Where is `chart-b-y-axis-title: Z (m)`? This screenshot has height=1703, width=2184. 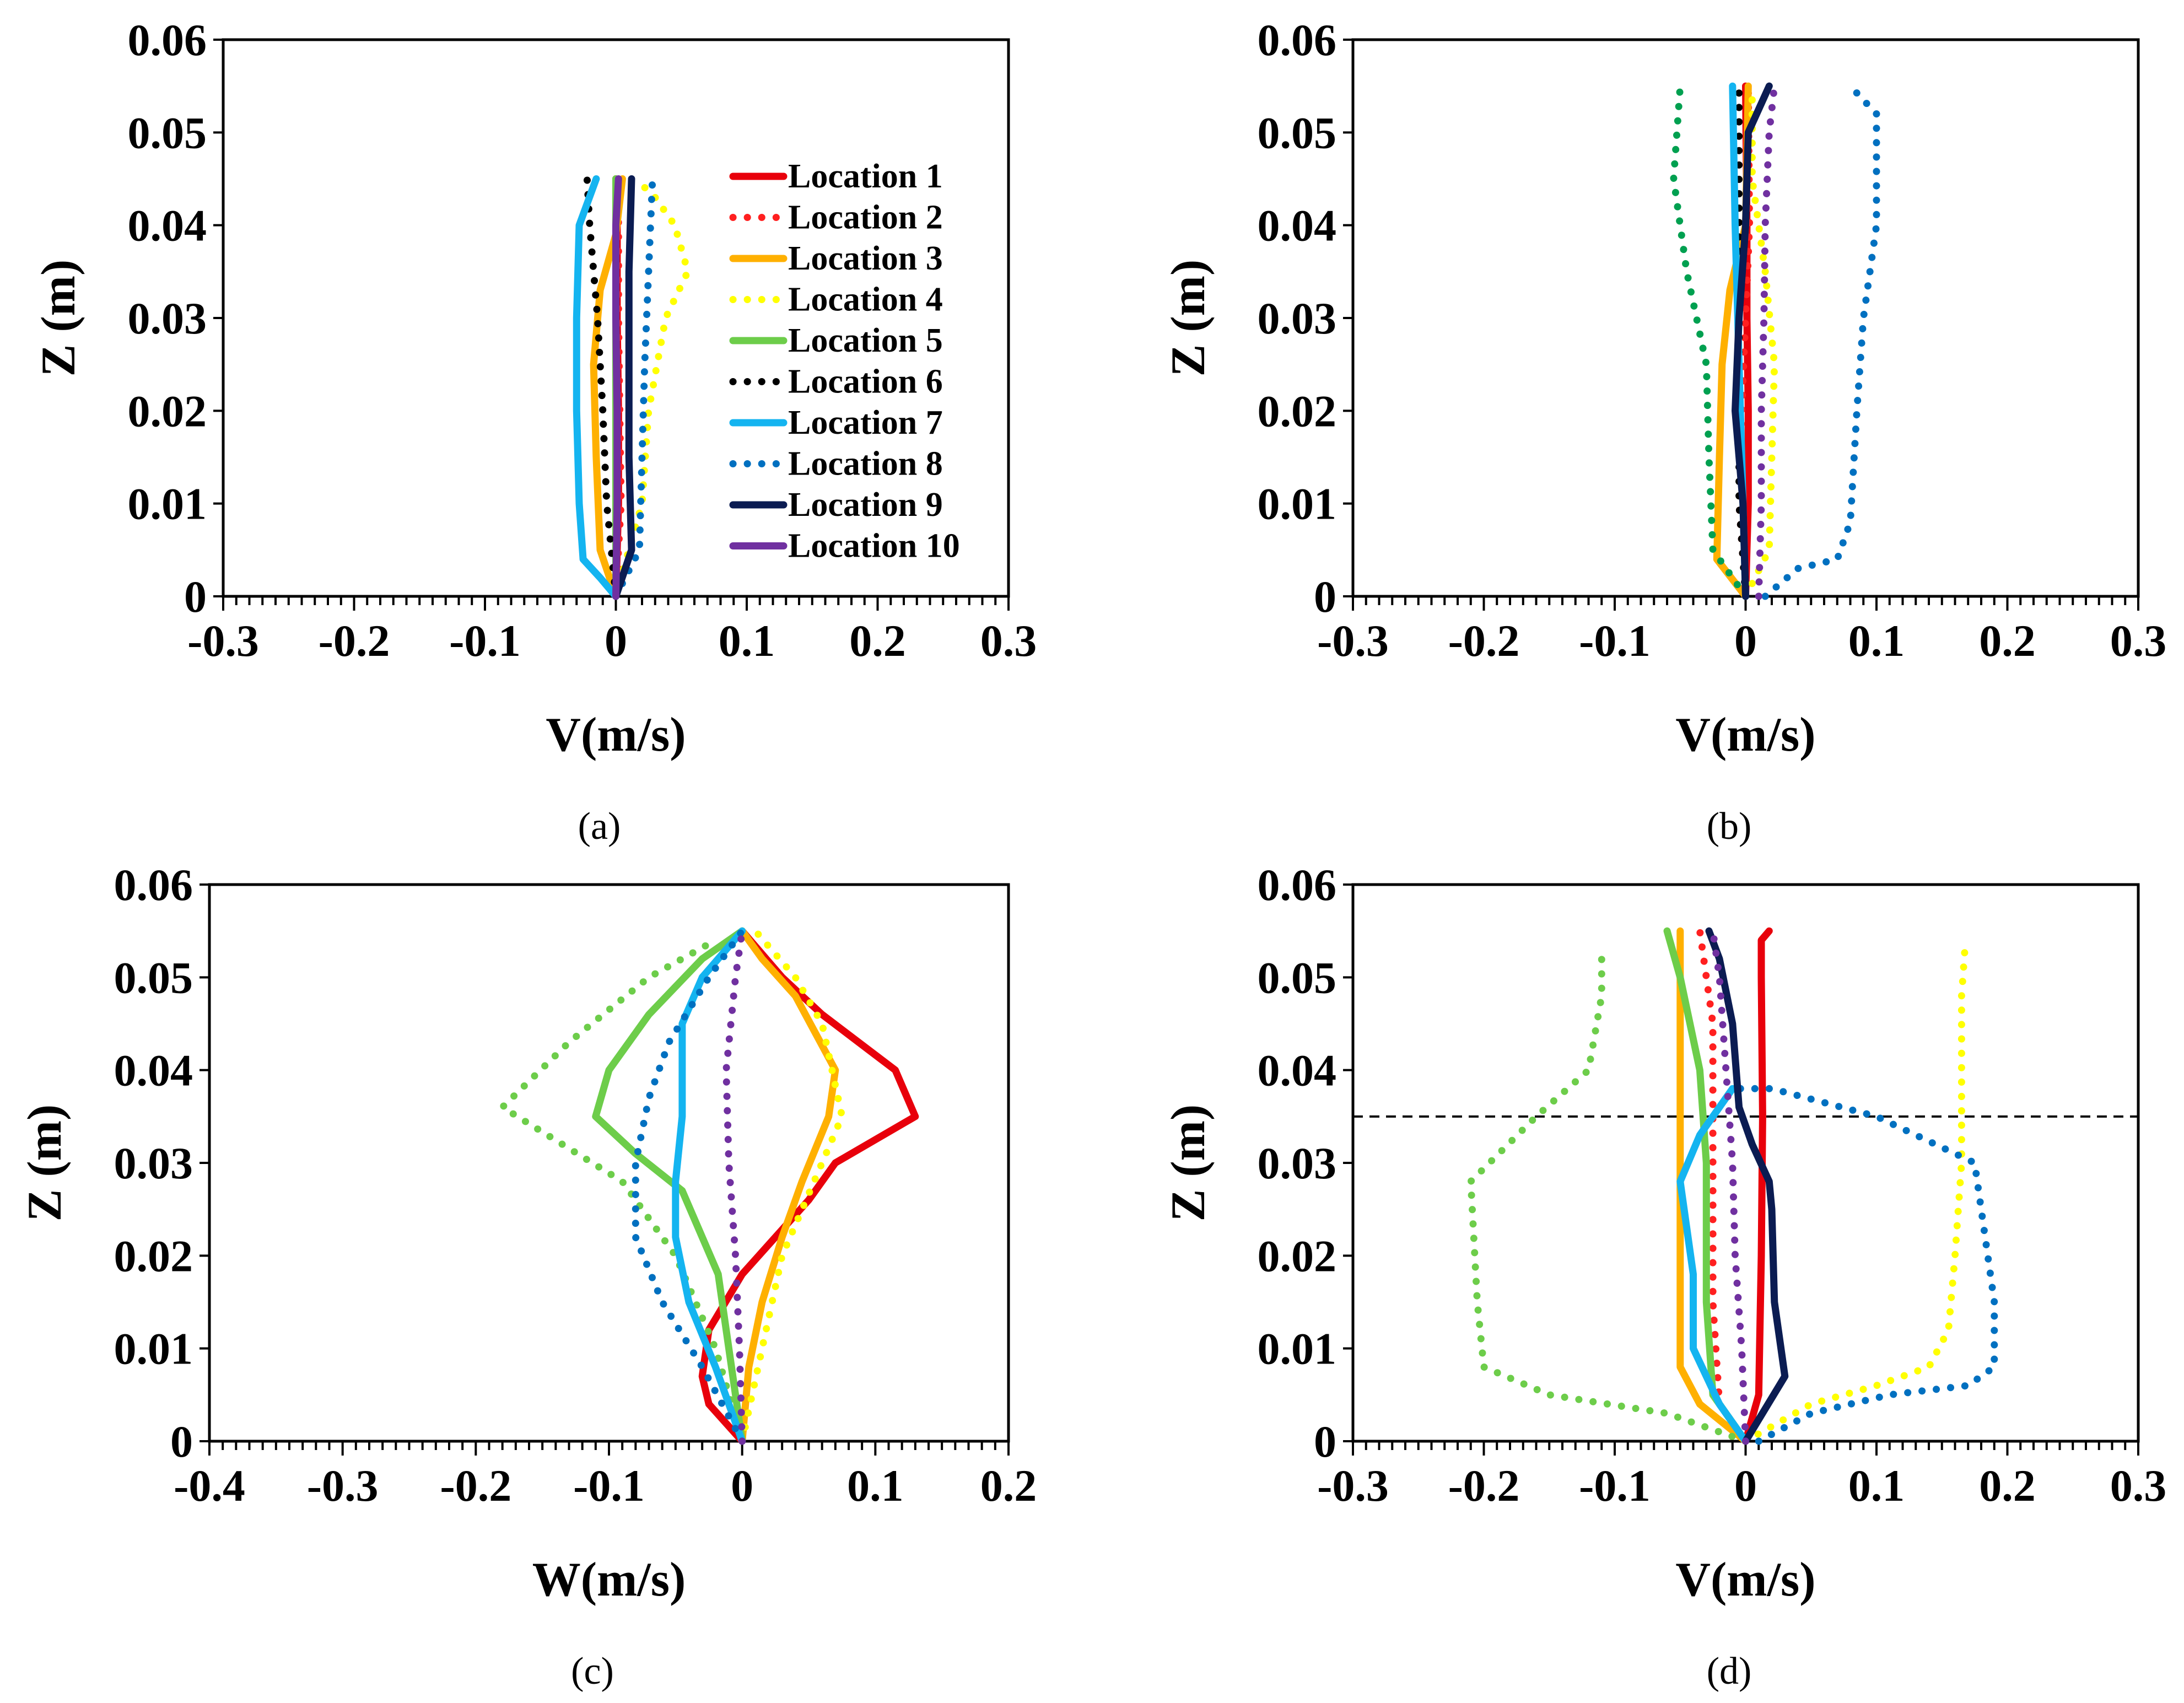
chart-b-y-axis-title: Z (m) is located at coordinates (1188, 318).